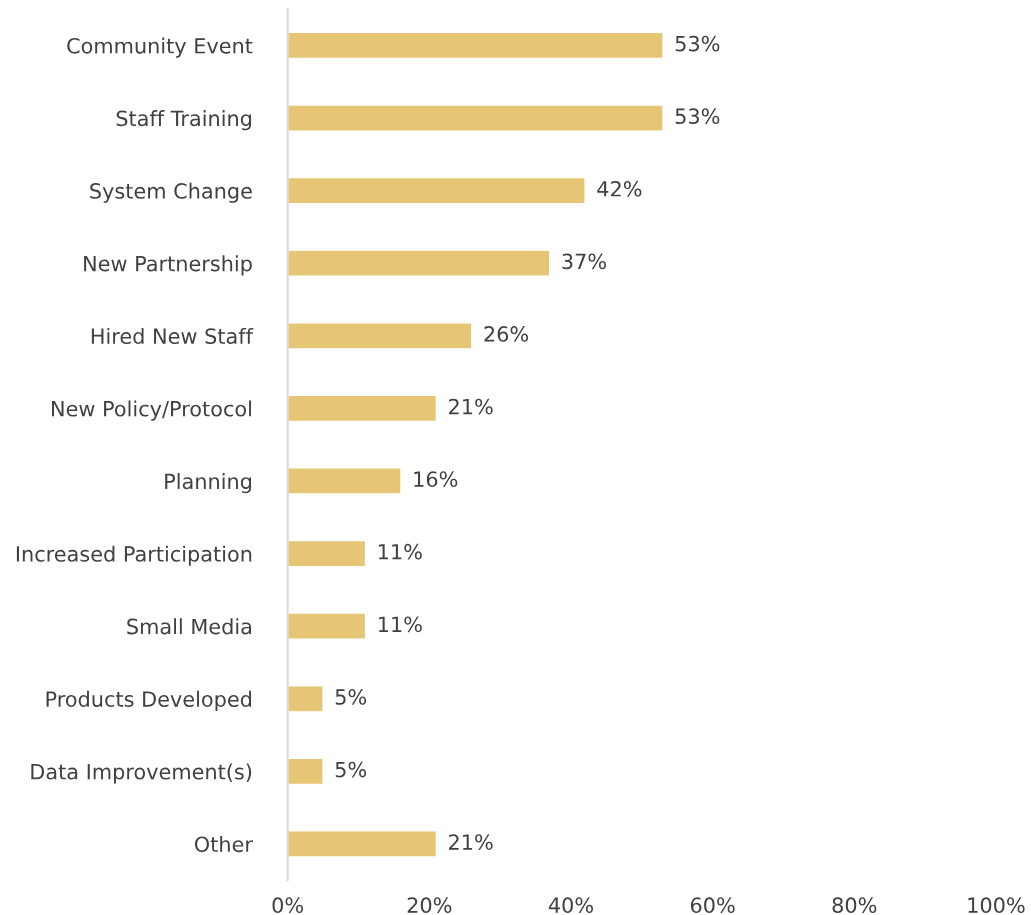 This screenshot has width=1031, height=915. I want to click on y-tick-label: Community Event, so click(160, 47).